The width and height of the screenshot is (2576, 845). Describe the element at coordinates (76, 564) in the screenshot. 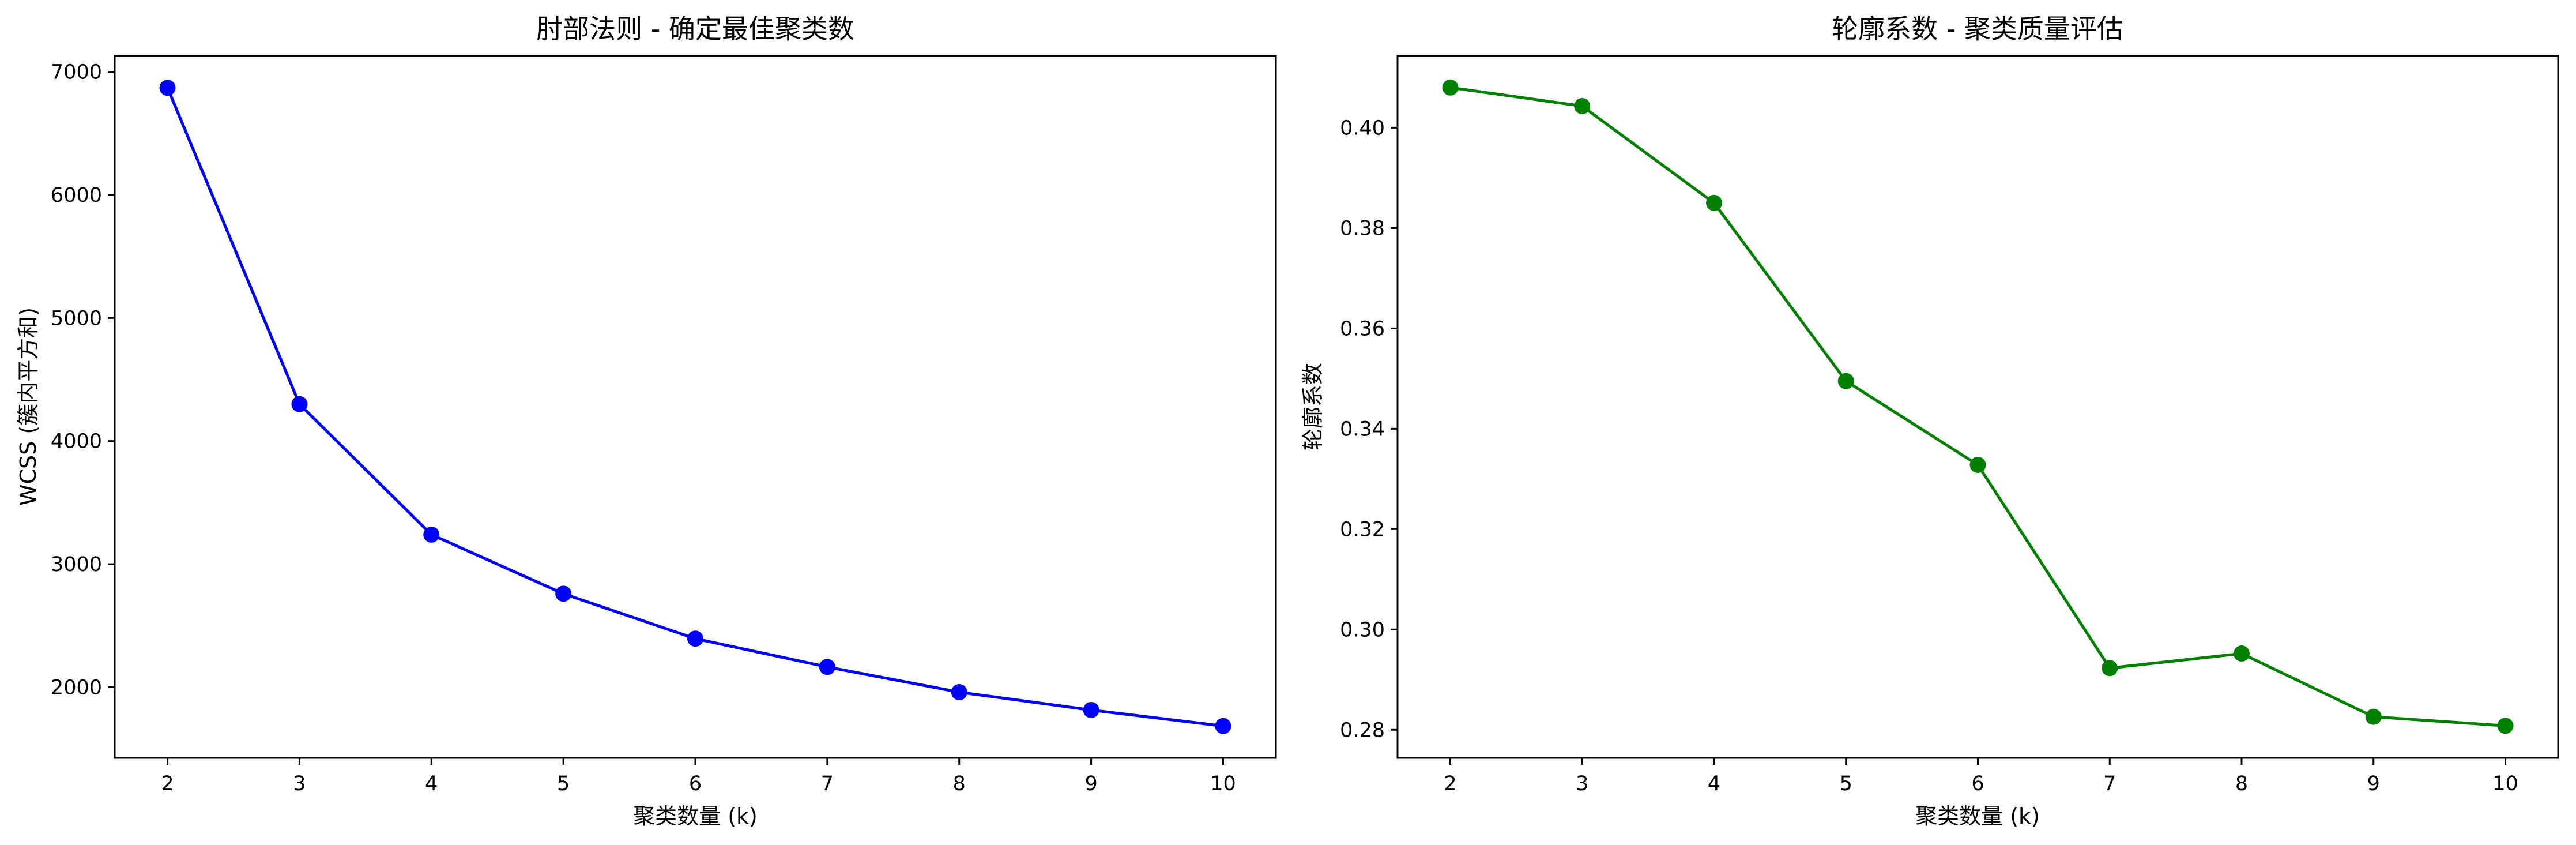

I see `elbow-y-tick-label: 3000` at that location.